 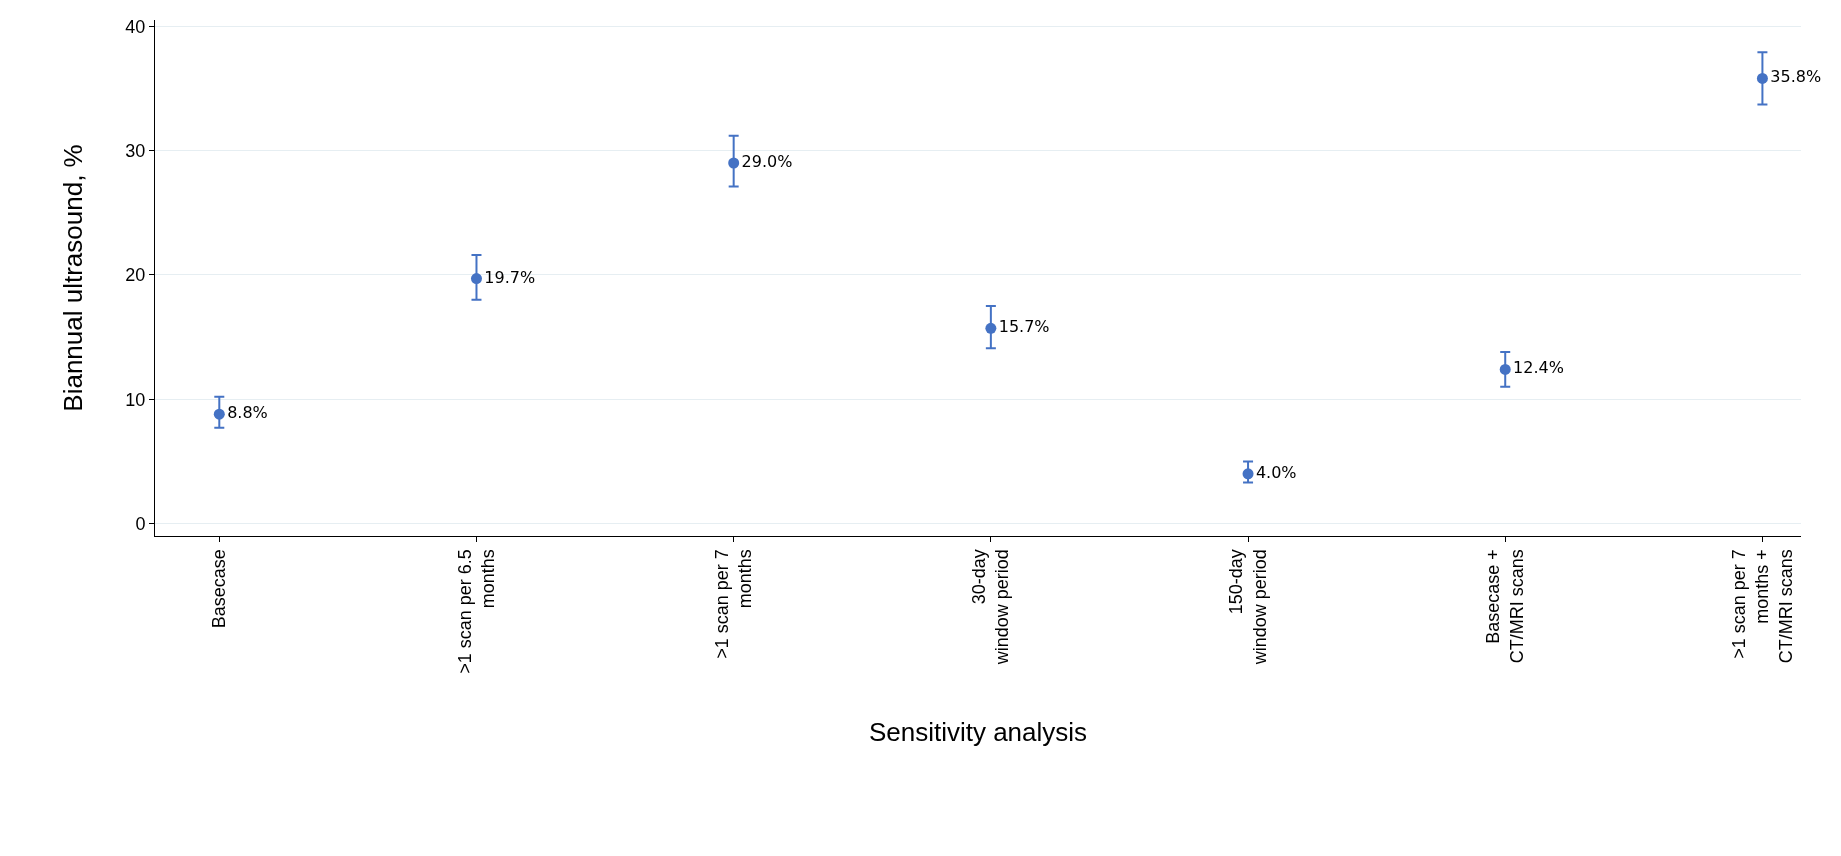 What do you see at coordinates (991, 607) in the screenshot?
I see `x-tick-label: 30-day window period` at bounding box center [991, 607].